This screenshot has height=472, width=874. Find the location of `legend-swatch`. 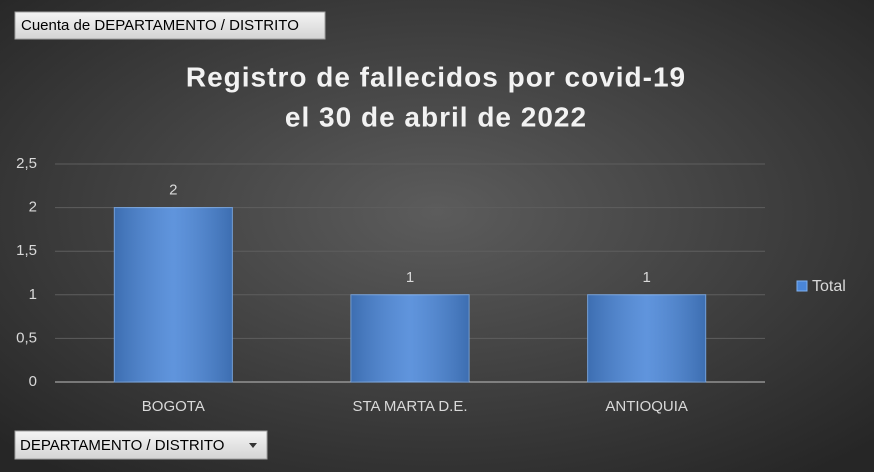

legend-swatch is located at coordinates (802, 286).